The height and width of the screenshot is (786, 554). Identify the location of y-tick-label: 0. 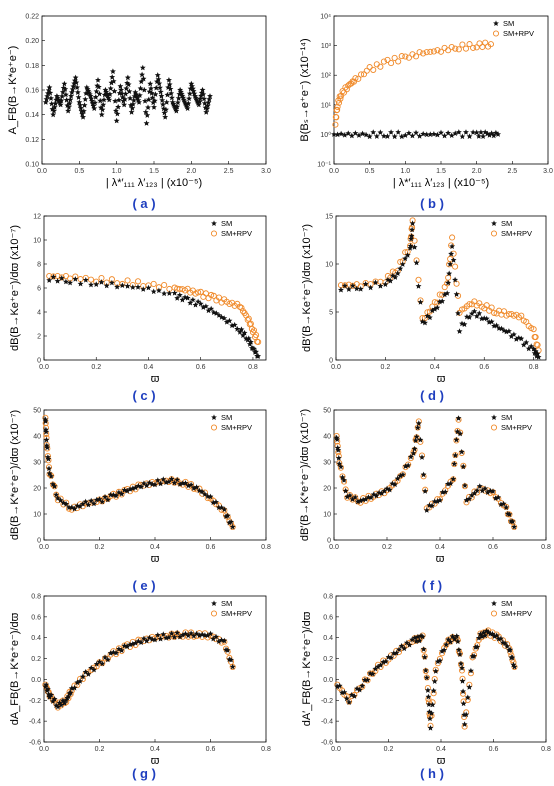
(39, 361).